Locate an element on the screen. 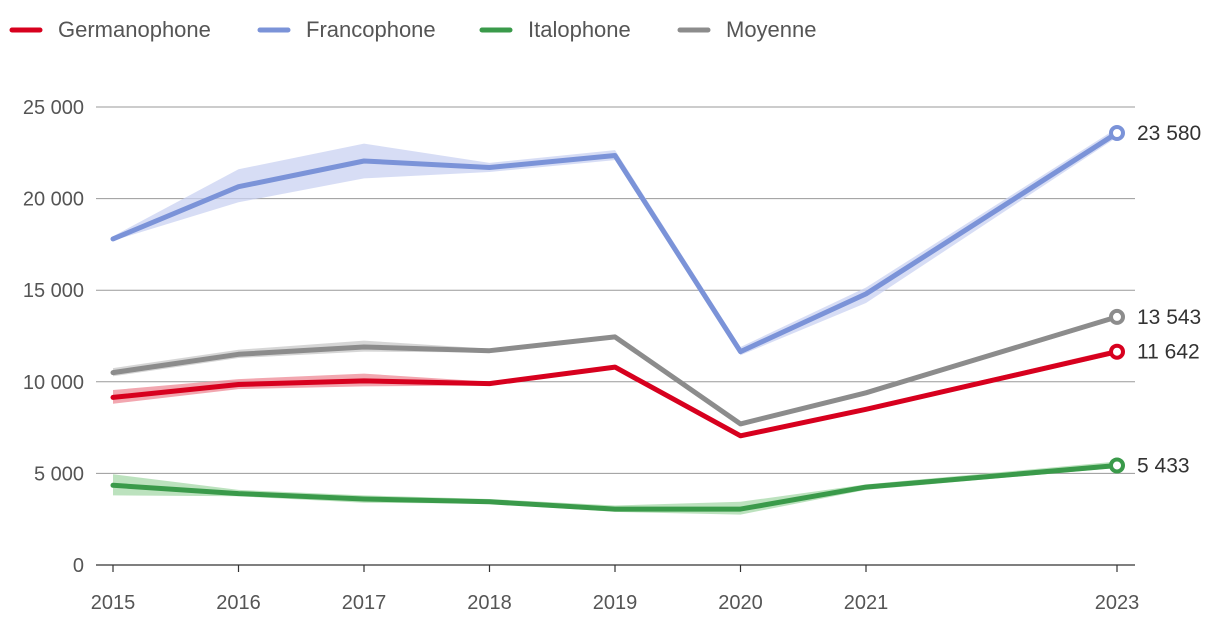 Image resolution: width=1220 pixels, height=626 pixels. series-line-germanophone is located at coordinates (615, 394).